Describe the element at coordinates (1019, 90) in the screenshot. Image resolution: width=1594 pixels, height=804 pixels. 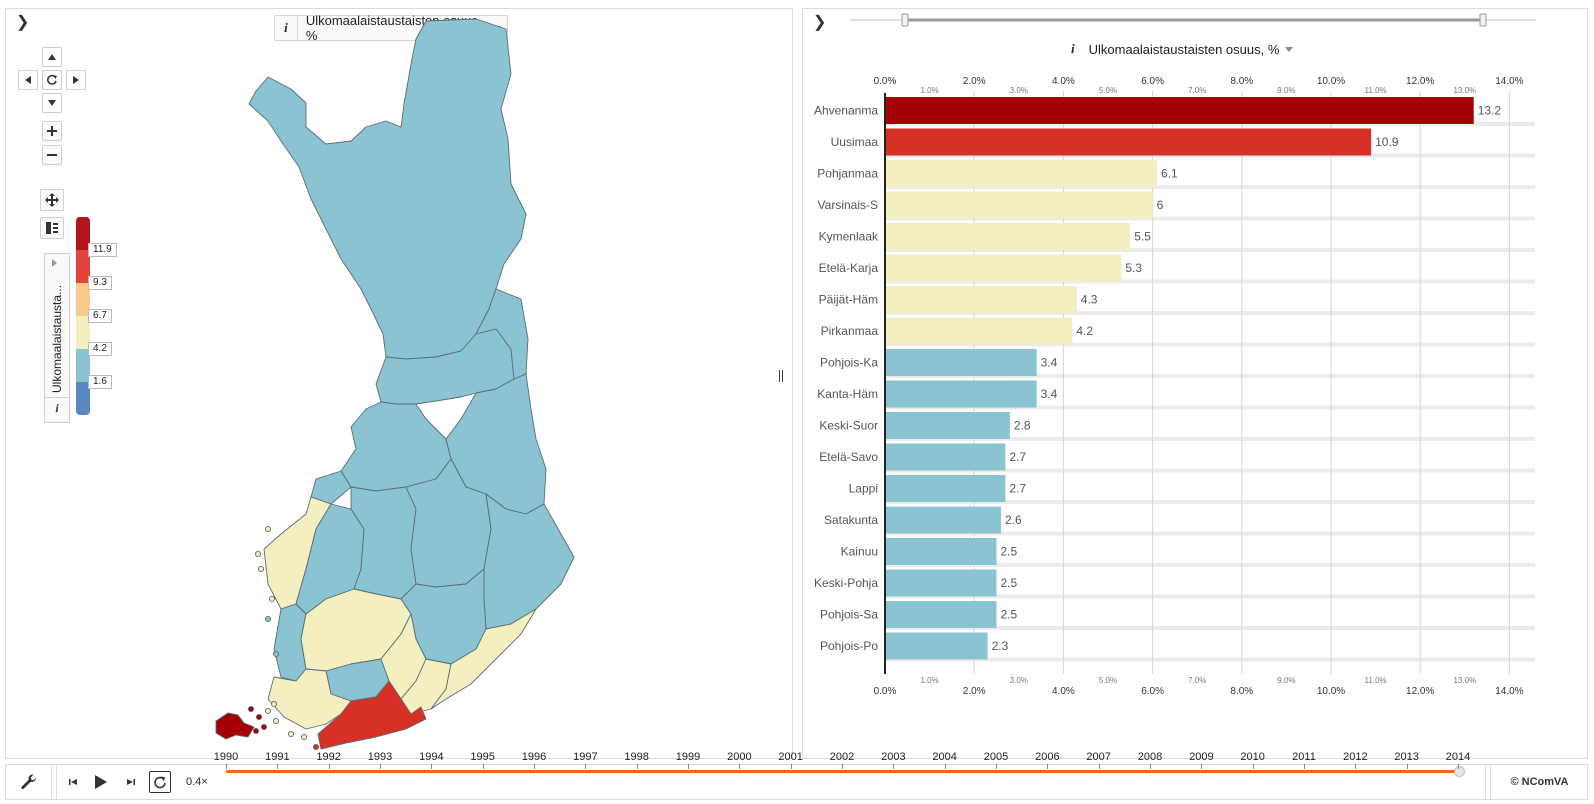
I see `x-minor-tick-label: 3.0%` at that location.